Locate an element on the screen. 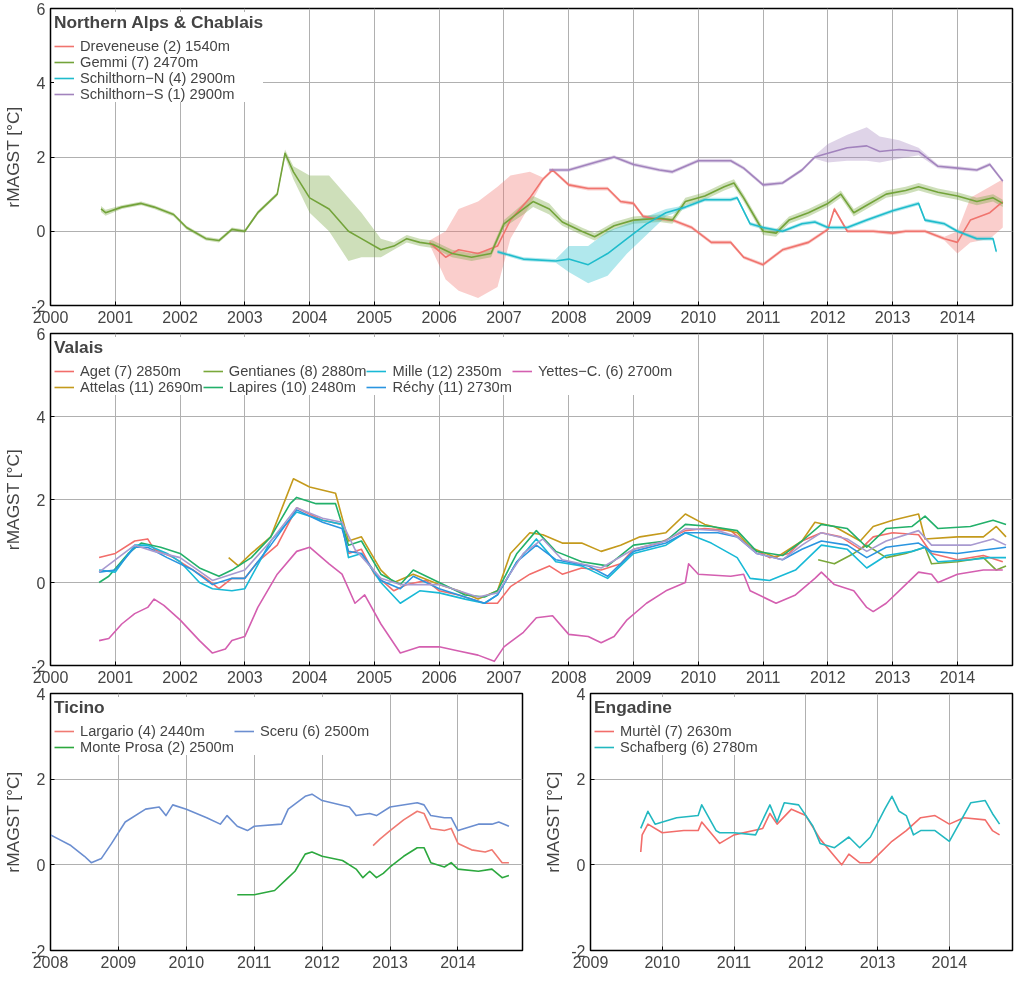 The image size is (1028, 986). legend-label: Schilthorn−S (1) 2900m is located at coordinates (157, 94).